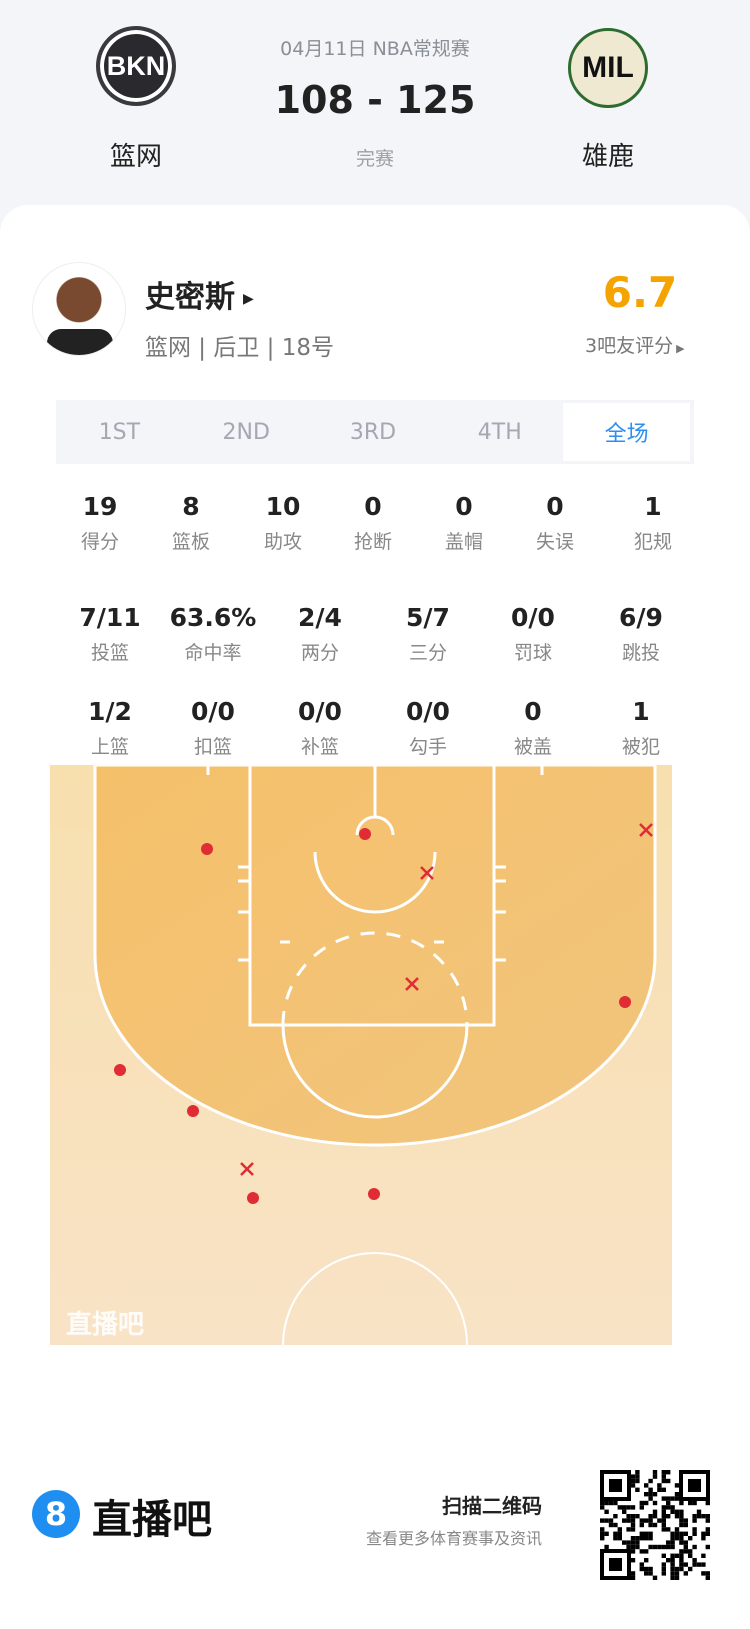  Describe the element at coordinates (641, 634) in the screenshot. I see `stat-item: 6/9 跳投` at that location.